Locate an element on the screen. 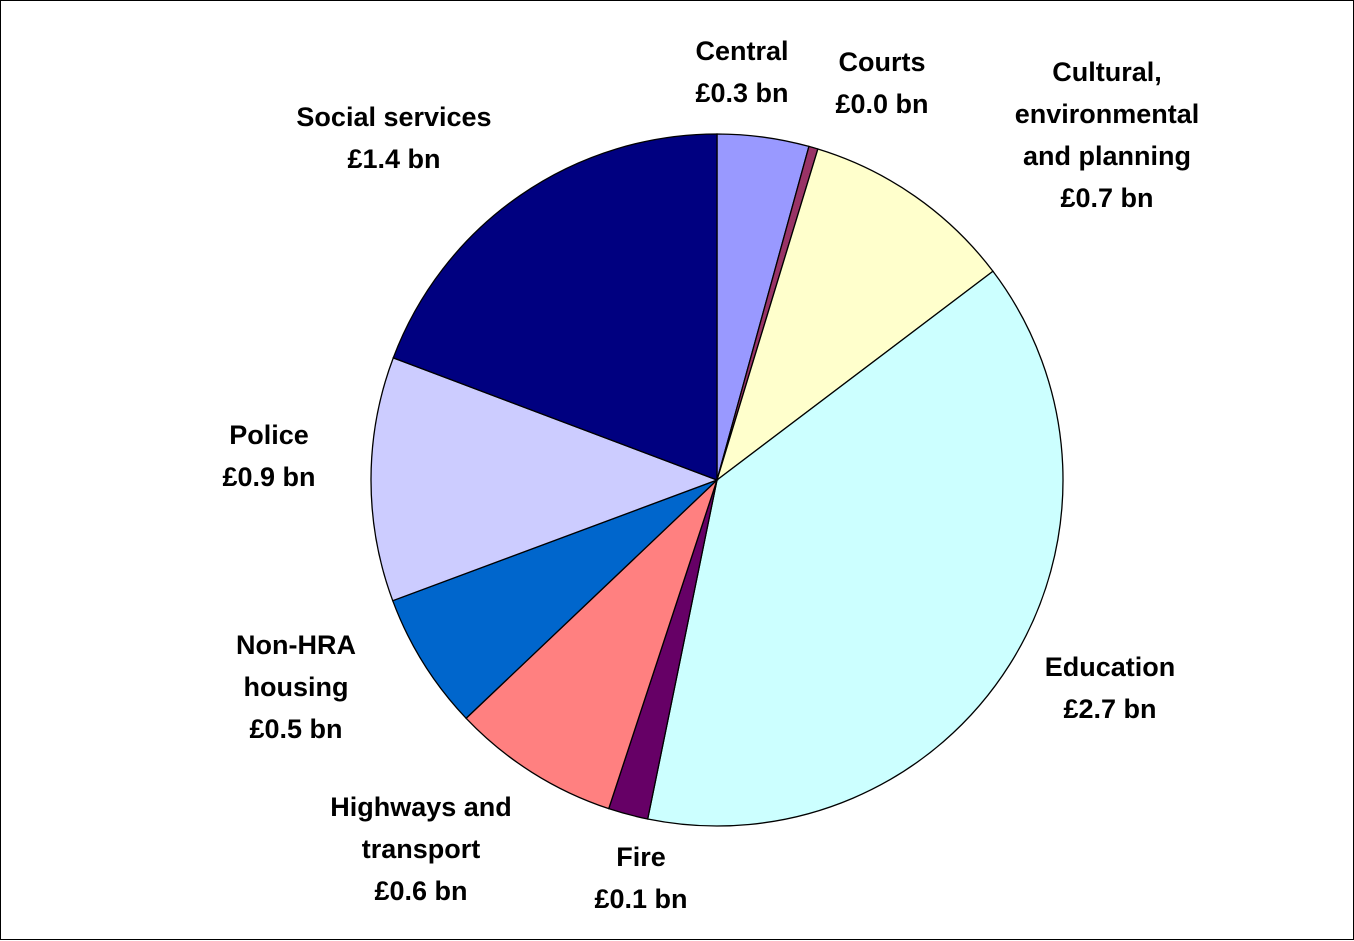 This screenshot has height=941, width=1354. label-name: housing is located at coordinates (296, 687).